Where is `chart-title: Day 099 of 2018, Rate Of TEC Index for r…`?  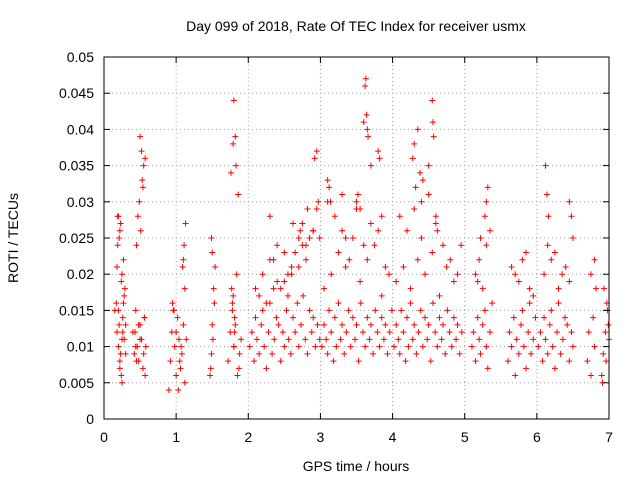
chart-title: Day 099 of 2018, Rate Of TEC Index for r… is located at coordinates (356, 26).